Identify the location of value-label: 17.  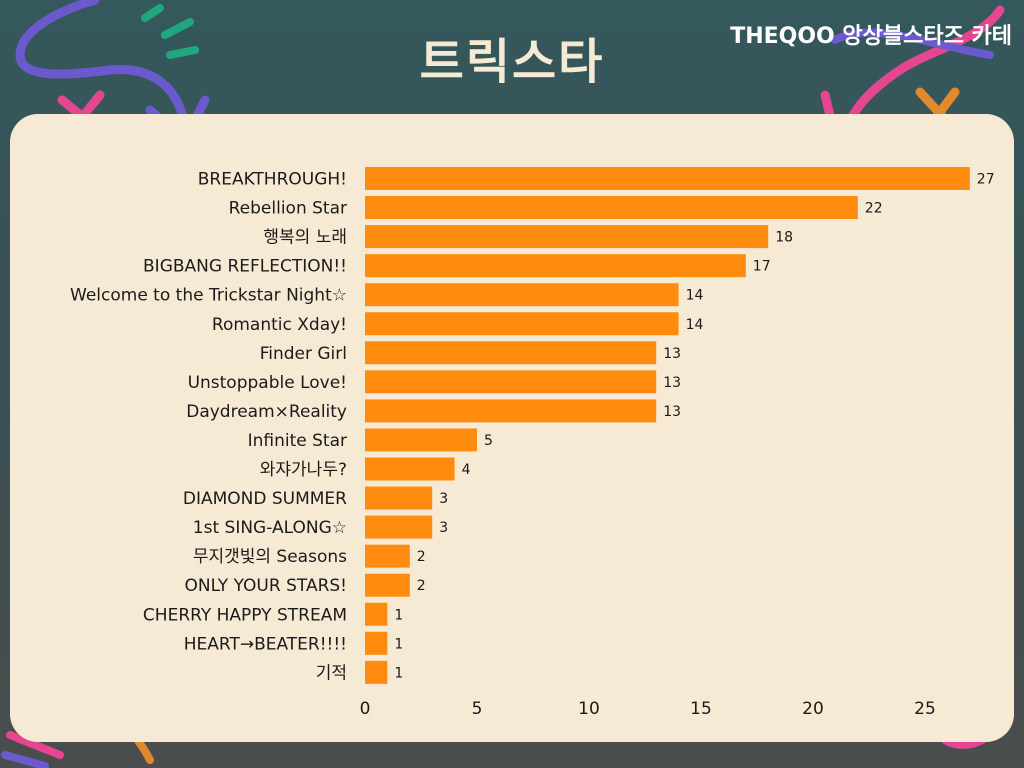
(762, 267).